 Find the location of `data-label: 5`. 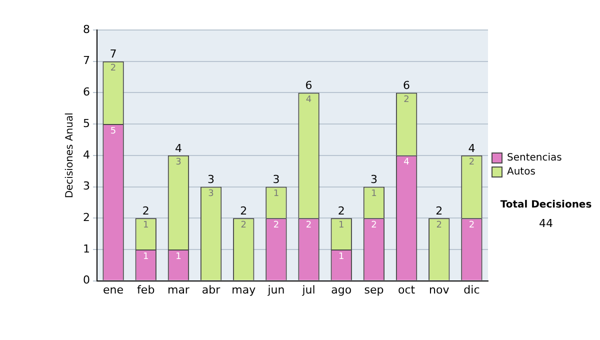

data-label: 5 is located at coordinates (113, 131).